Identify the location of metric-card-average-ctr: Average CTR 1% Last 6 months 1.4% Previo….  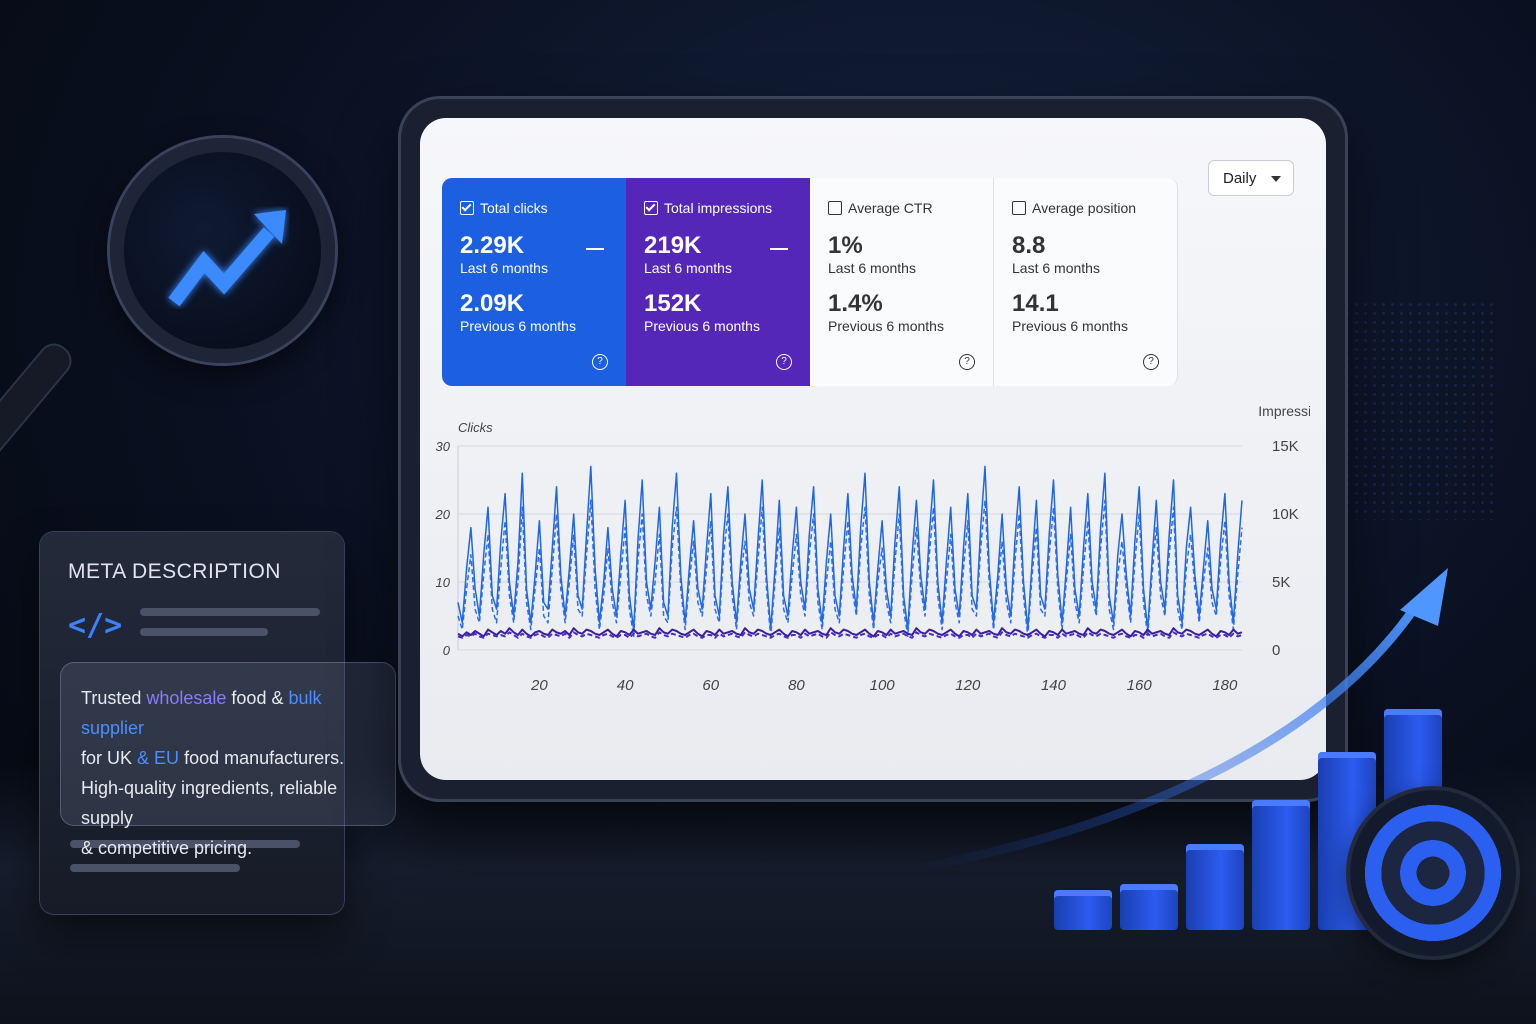
(902, 282).